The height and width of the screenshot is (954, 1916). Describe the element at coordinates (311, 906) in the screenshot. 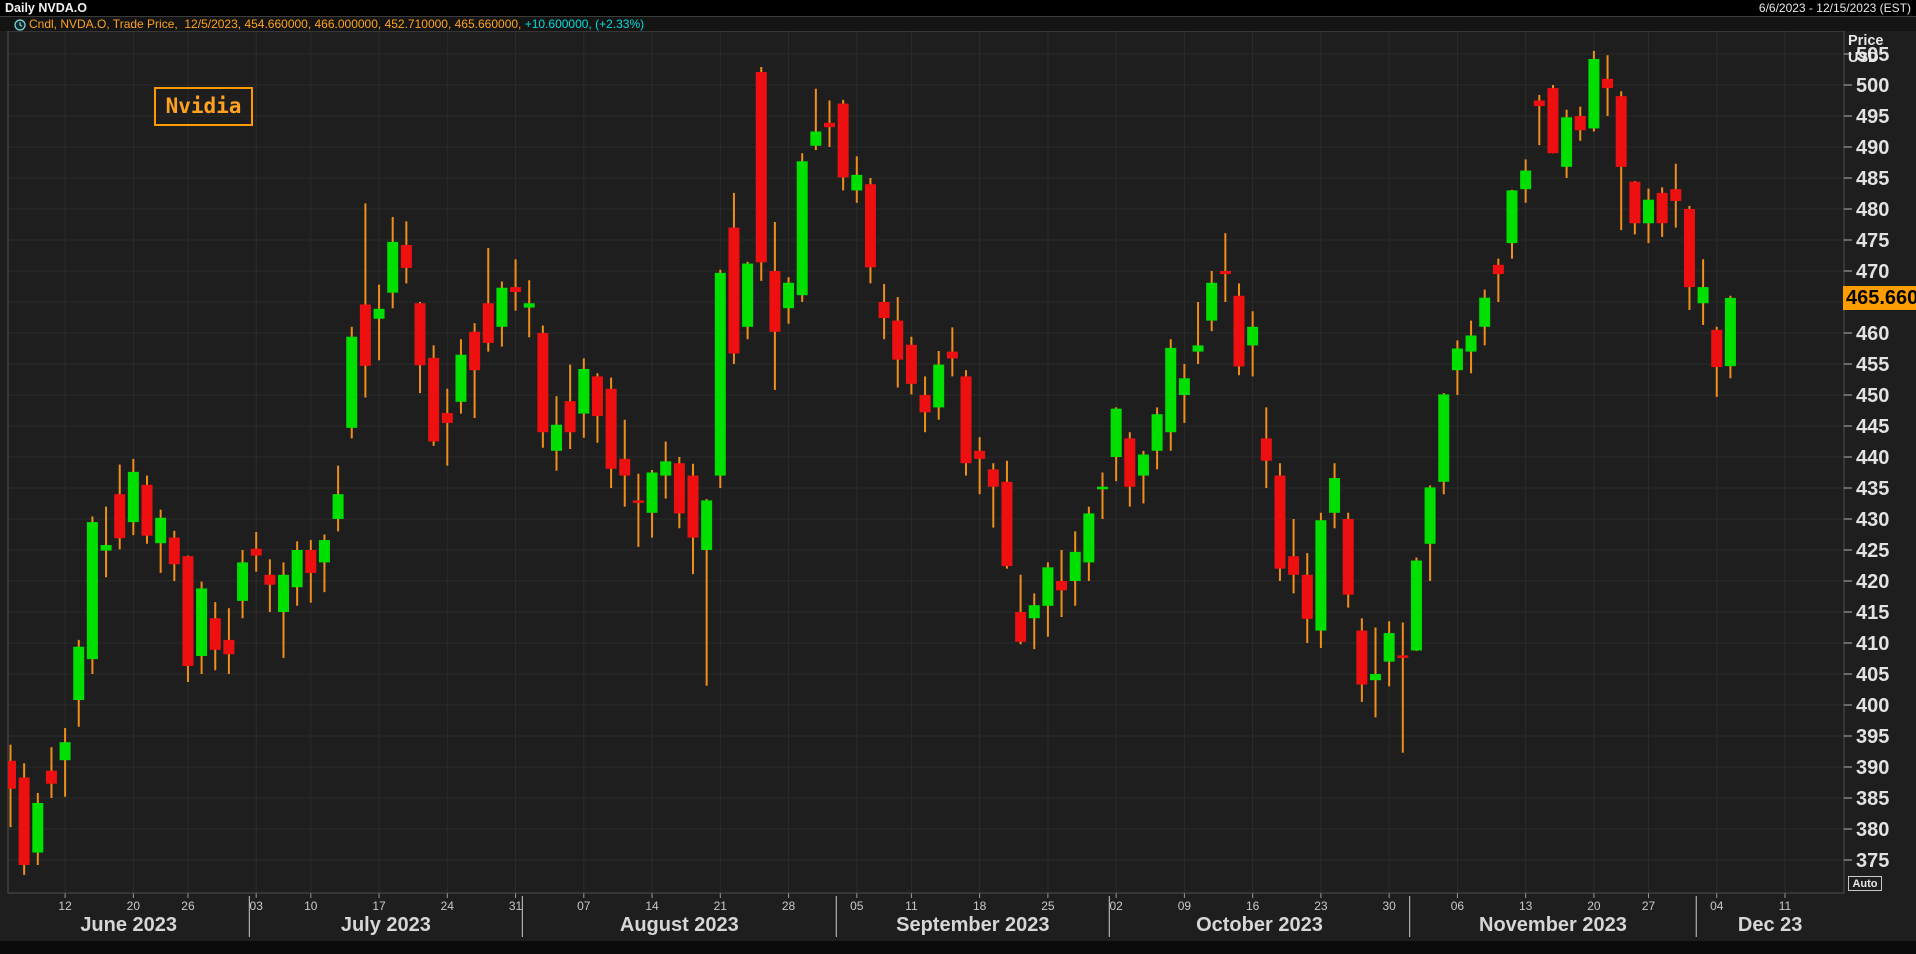

I see `svg-text: 10` at that location.